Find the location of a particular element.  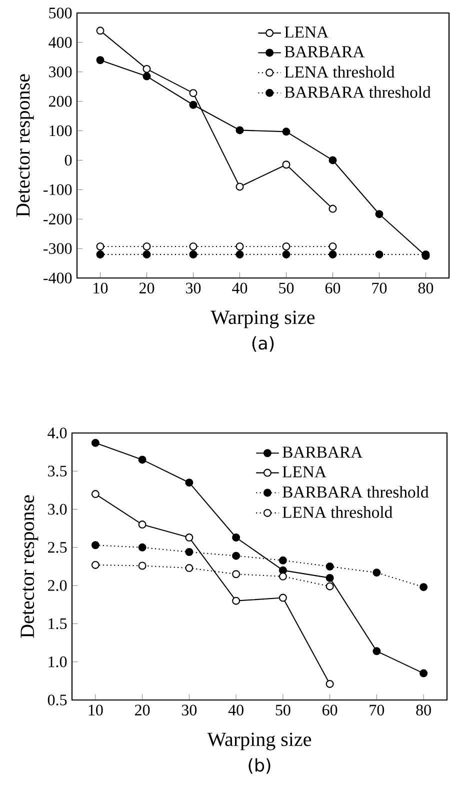

y-tick-label: -200 is located at coordinates (58, 219).